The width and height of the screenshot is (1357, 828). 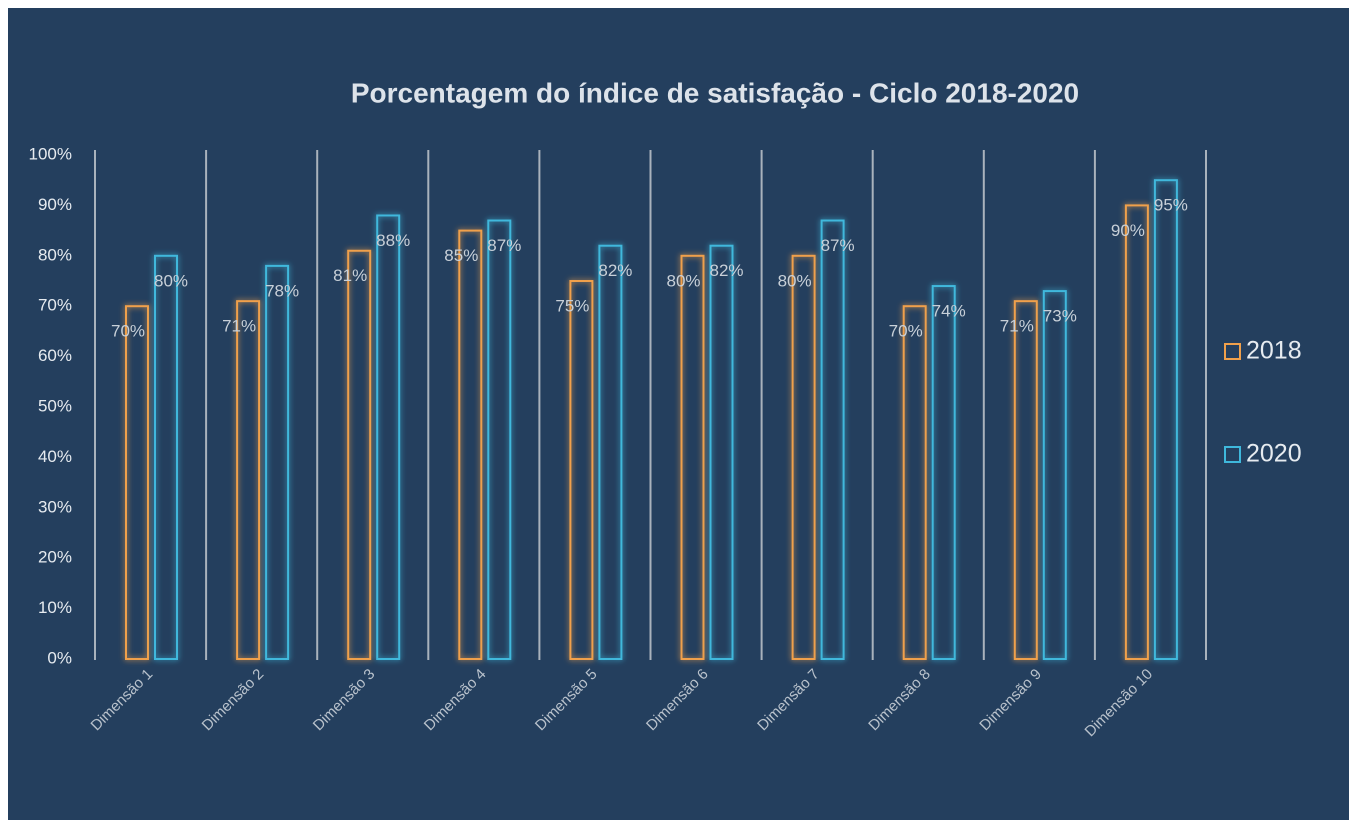 What do you see at coordinates (1060, 316) in the screenshot?
I see `data-label: 73%` at bounding box center [1060, 316].